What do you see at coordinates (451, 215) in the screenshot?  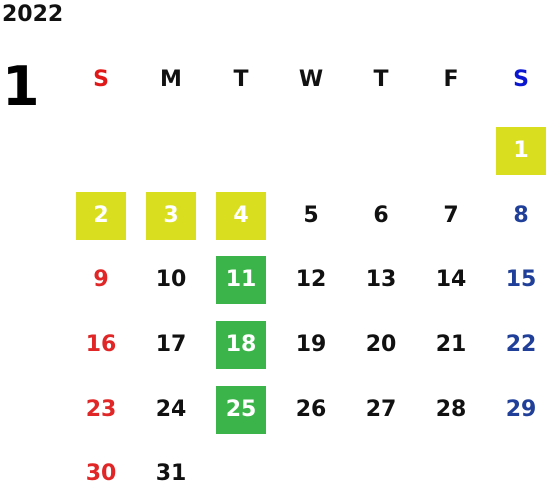 I see `day-cell: 7` at bounding box center [451, 215].